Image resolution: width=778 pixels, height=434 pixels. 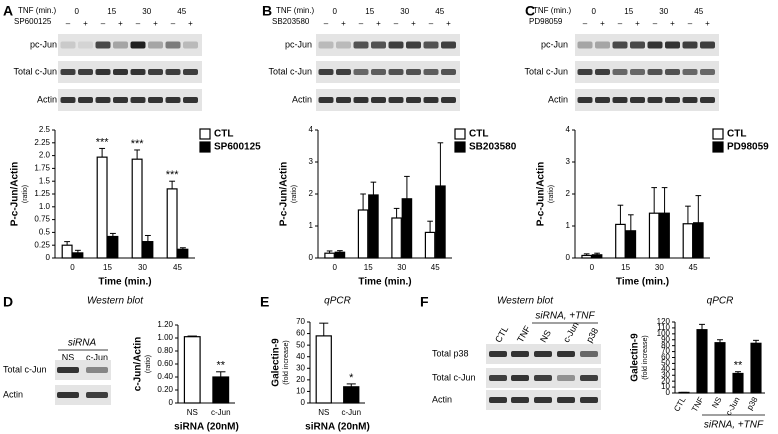 I want to click on time-label: 0, so click(x=335, y=11).